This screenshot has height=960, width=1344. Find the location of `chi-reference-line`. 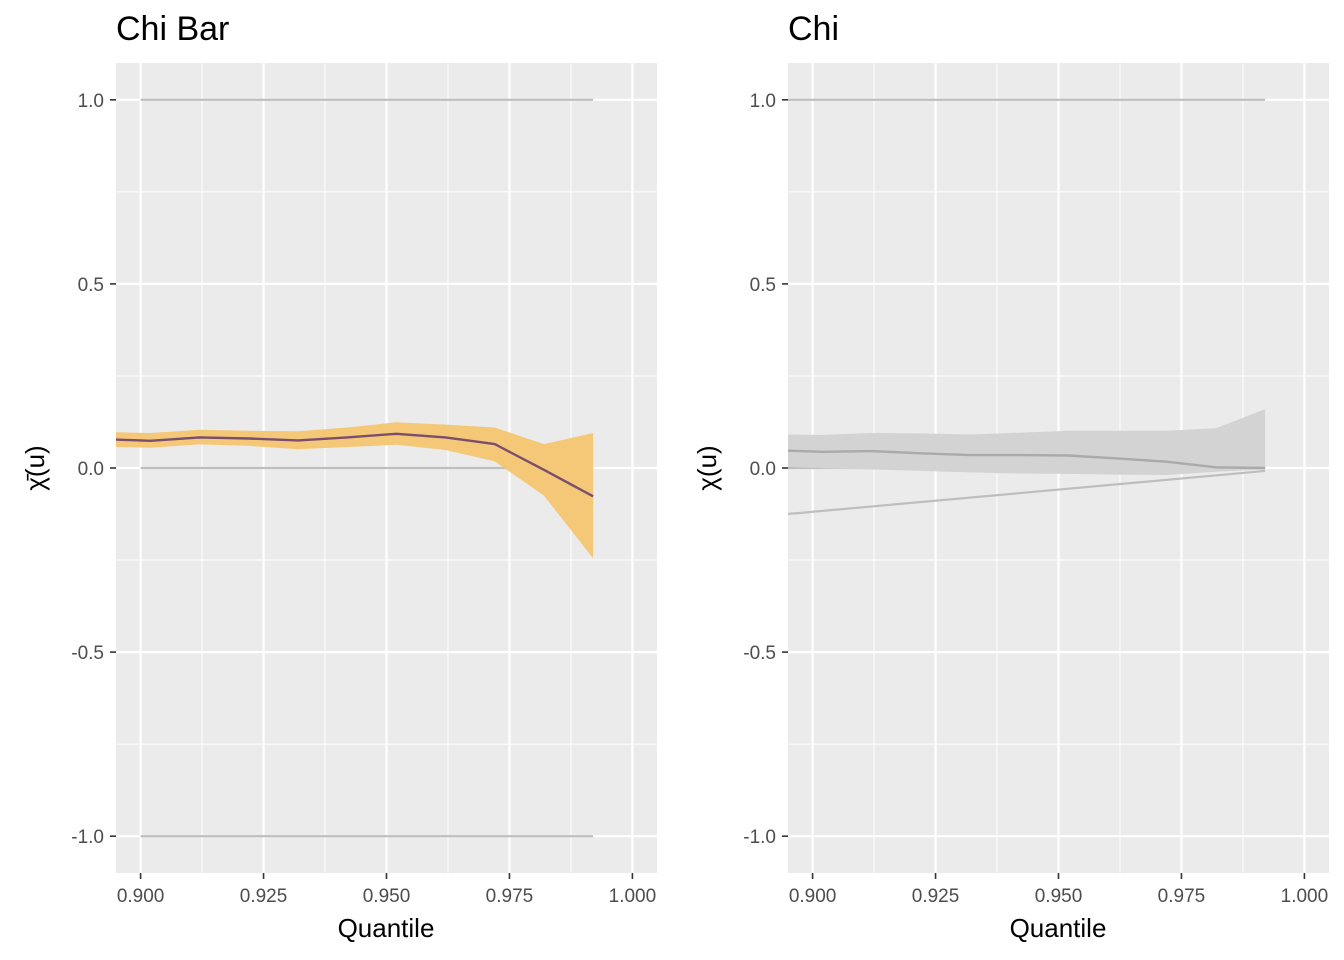

chi-reference-line is located at coordinates (1026, 492).